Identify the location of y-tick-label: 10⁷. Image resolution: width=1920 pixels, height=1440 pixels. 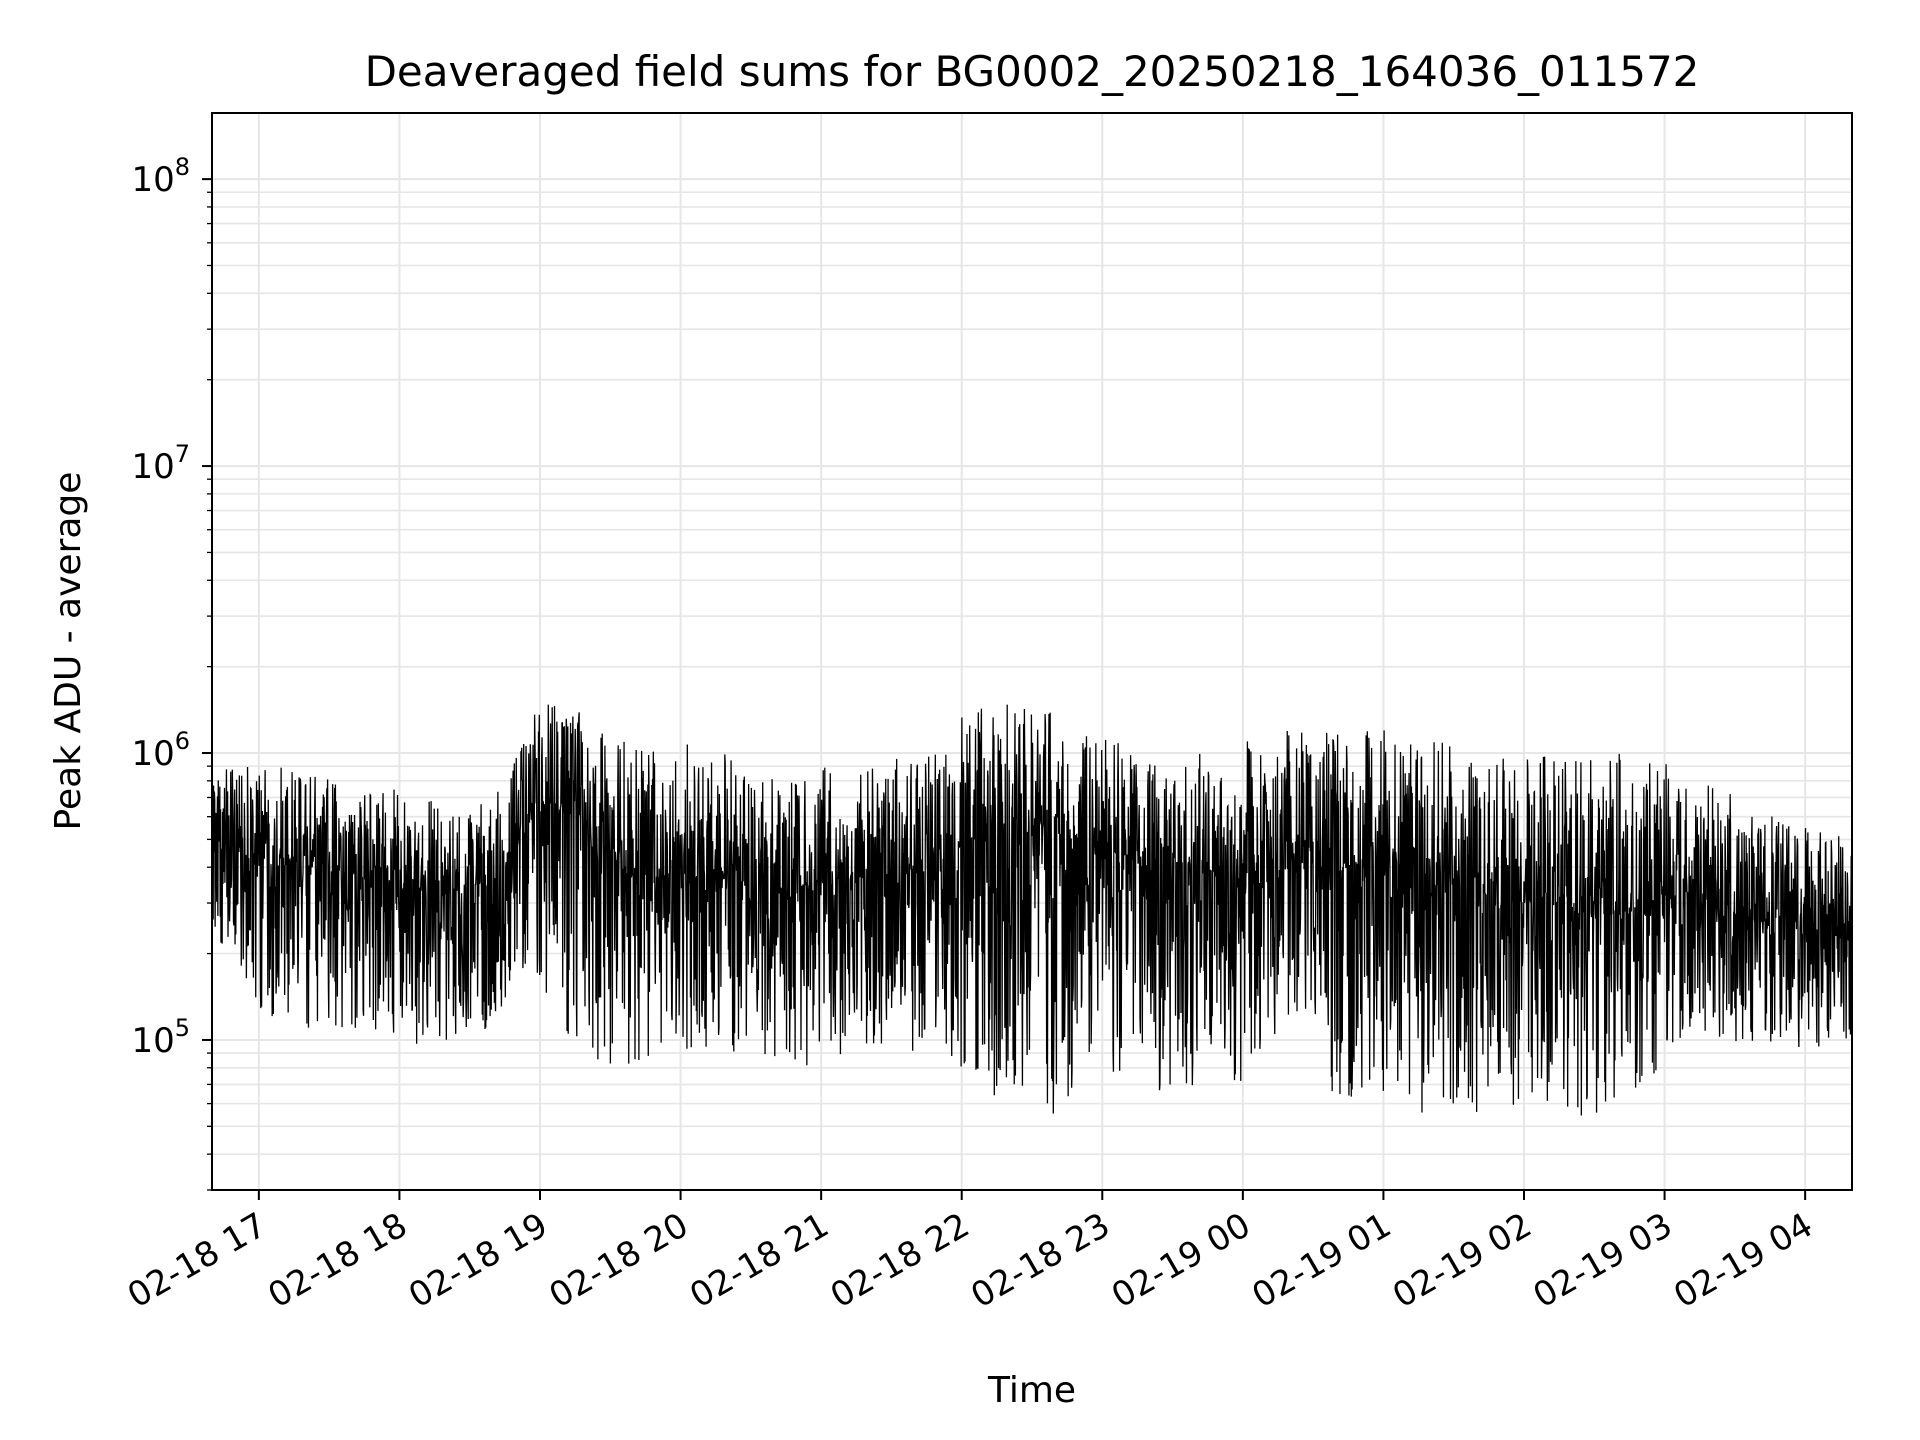
(160, 463).